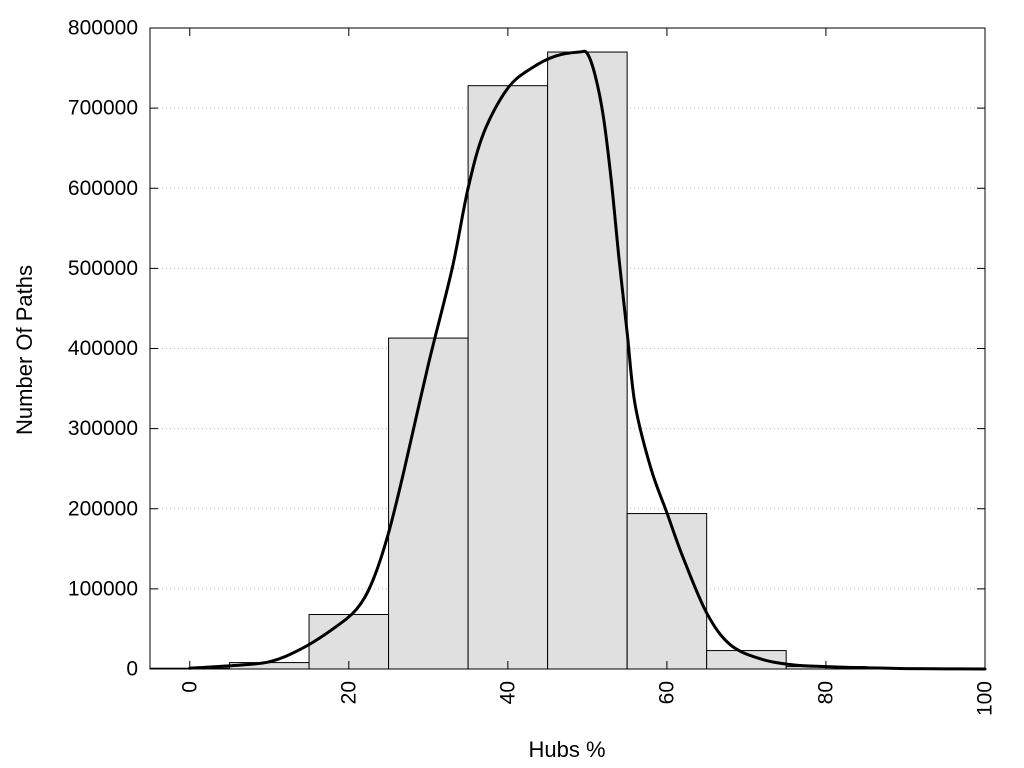 The height and width of the screenshot is (768, 1024). I want to click on y-tick-label-5: 500000, so click(103, 268).